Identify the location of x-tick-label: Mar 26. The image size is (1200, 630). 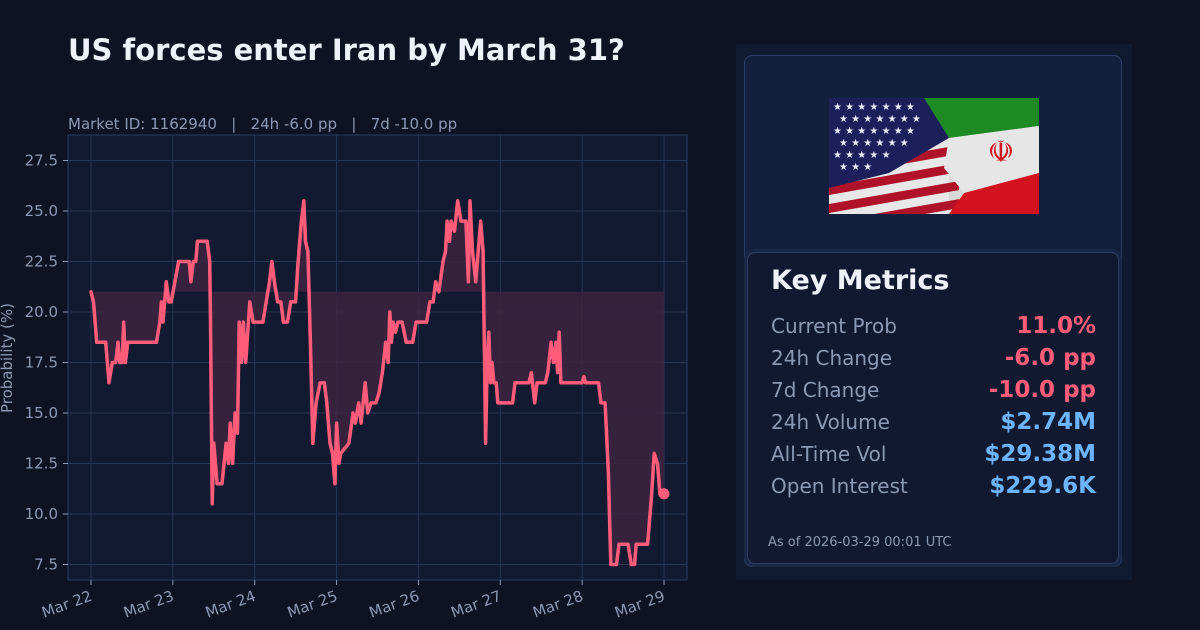
(394, 604).